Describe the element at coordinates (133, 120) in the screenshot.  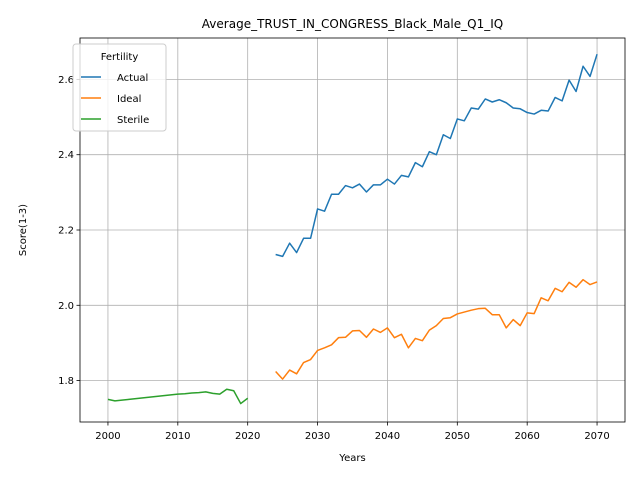
I see `legend-label-sterile: Sterile` at that location.